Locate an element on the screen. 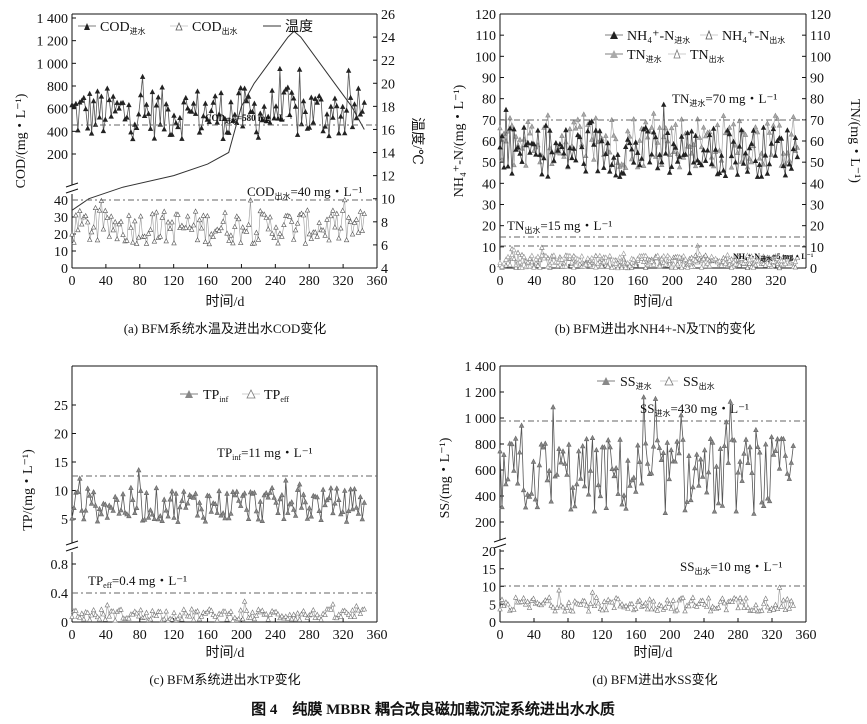 This screenshot has width=867, height=724. svg-text: TN出水 is located at coordinates (707, 56).